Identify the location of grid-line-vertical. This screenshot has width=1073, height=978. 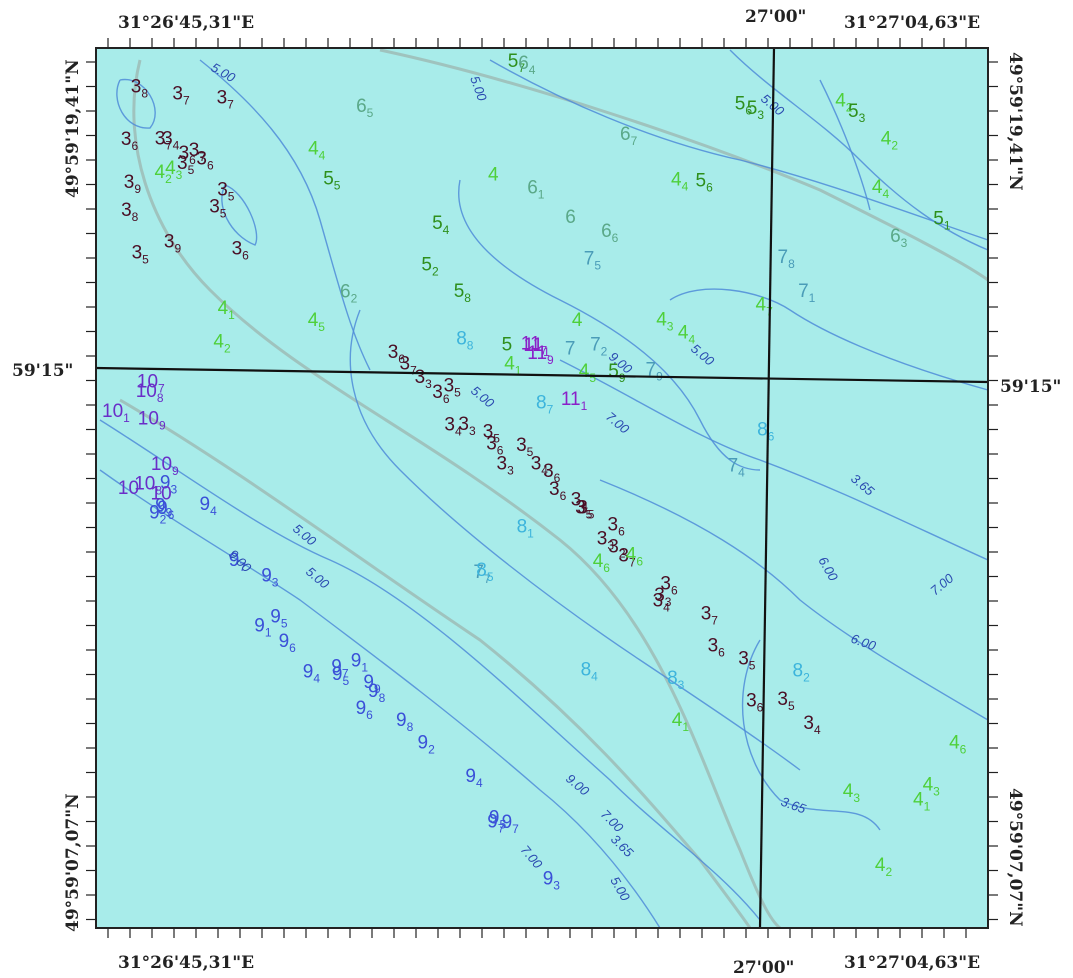
(767, 488).